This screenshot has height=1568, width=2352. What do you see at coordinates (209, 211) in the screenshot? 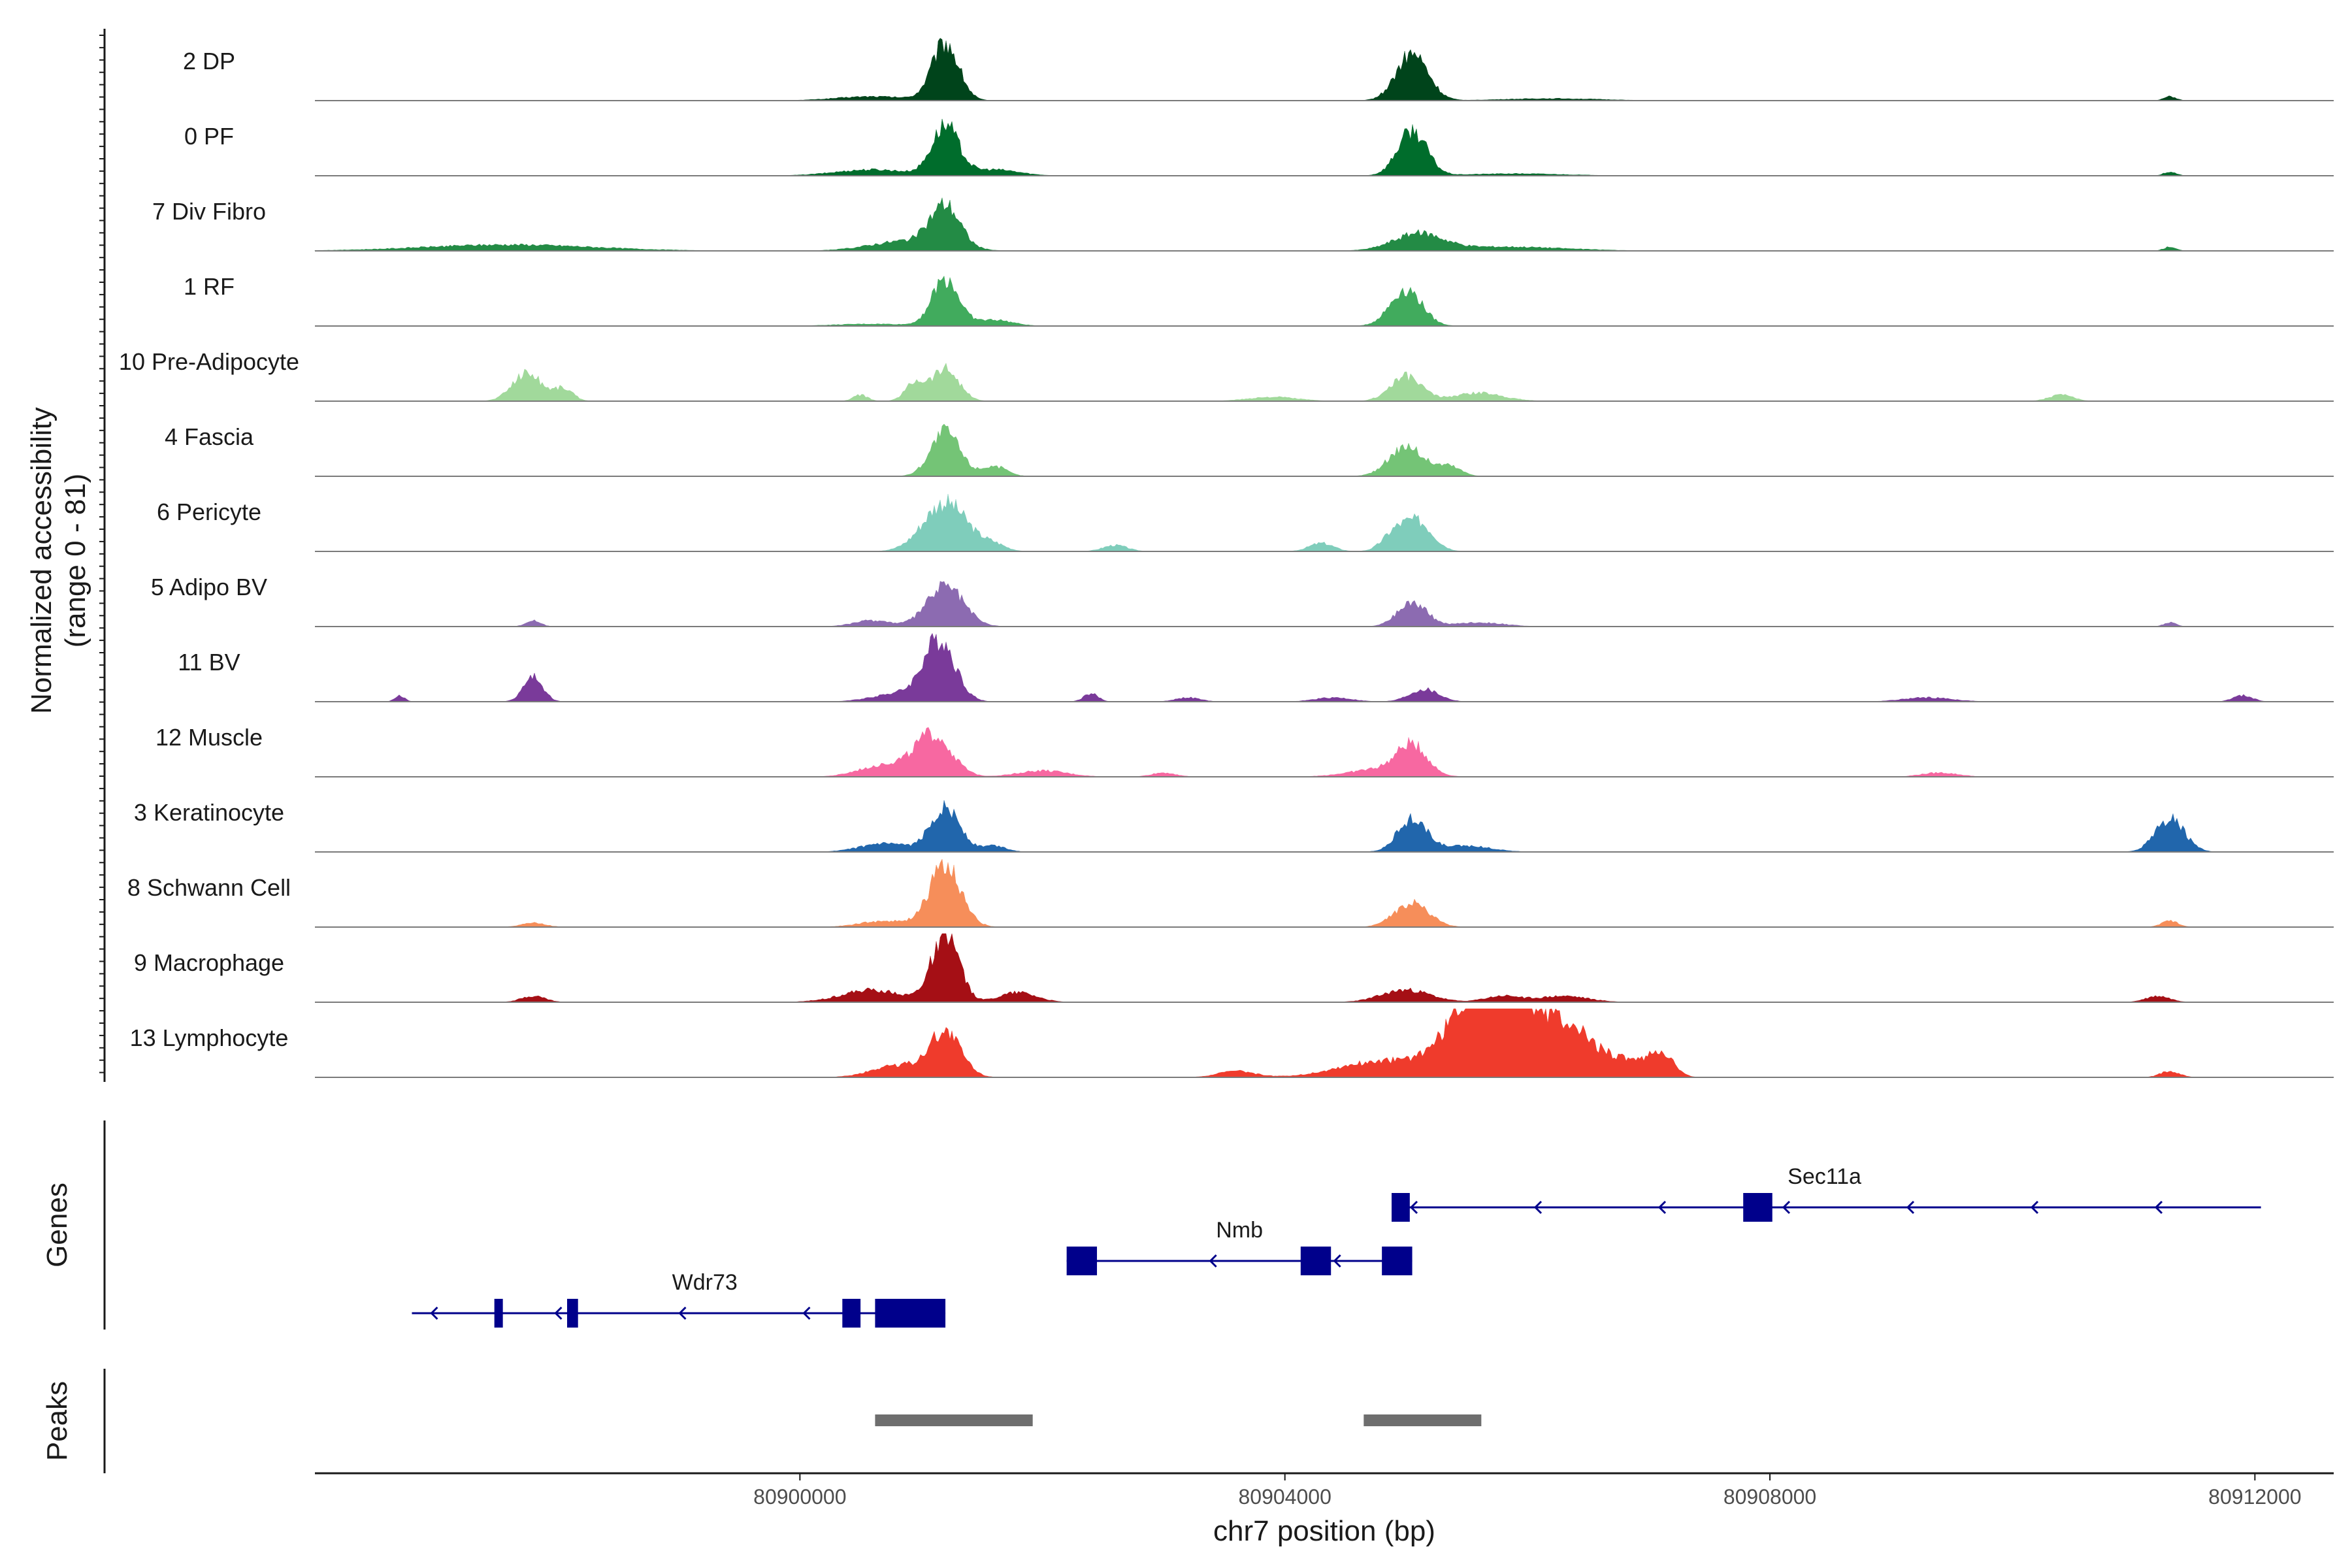
I see `track-label: 7 Div Fibro` at bounding box center [209, 211].